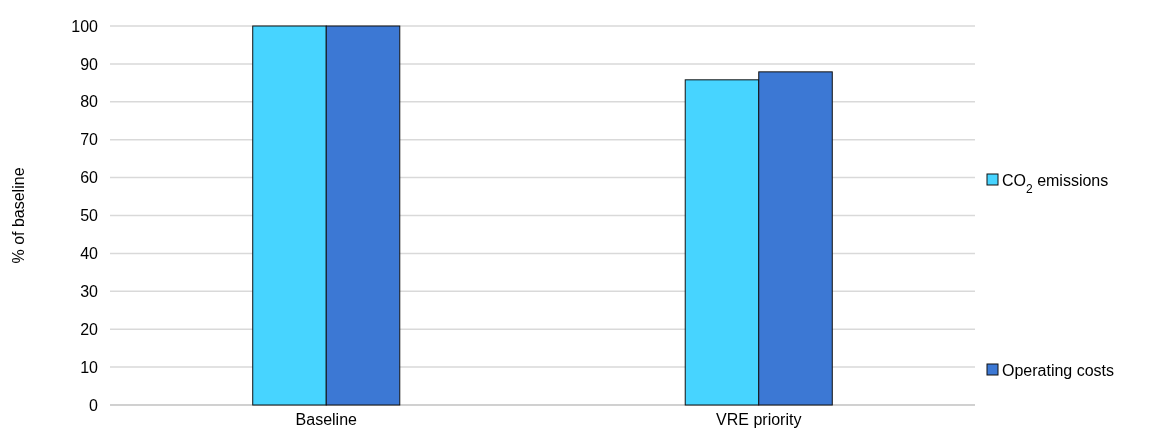 The height and width of the screenshot is (433, 1153). I want to click on y-tick-label: 40, so click(89, 253).